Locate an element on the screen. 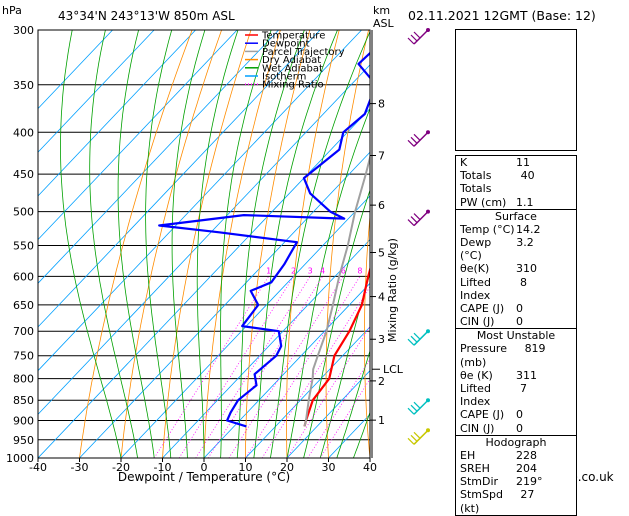  km-tick-label: 4 is located at coordinates (381, 297).